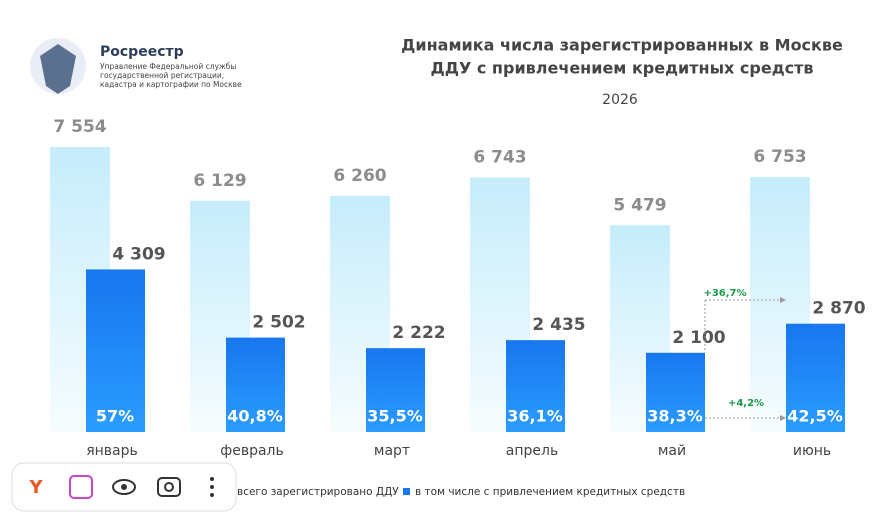 The height and width of the screenshot is (524, 890). What do you see at coordinates (535, 416) in the screenshot?
I see `share-label: 36,1%` at bounding box center [535, 416].